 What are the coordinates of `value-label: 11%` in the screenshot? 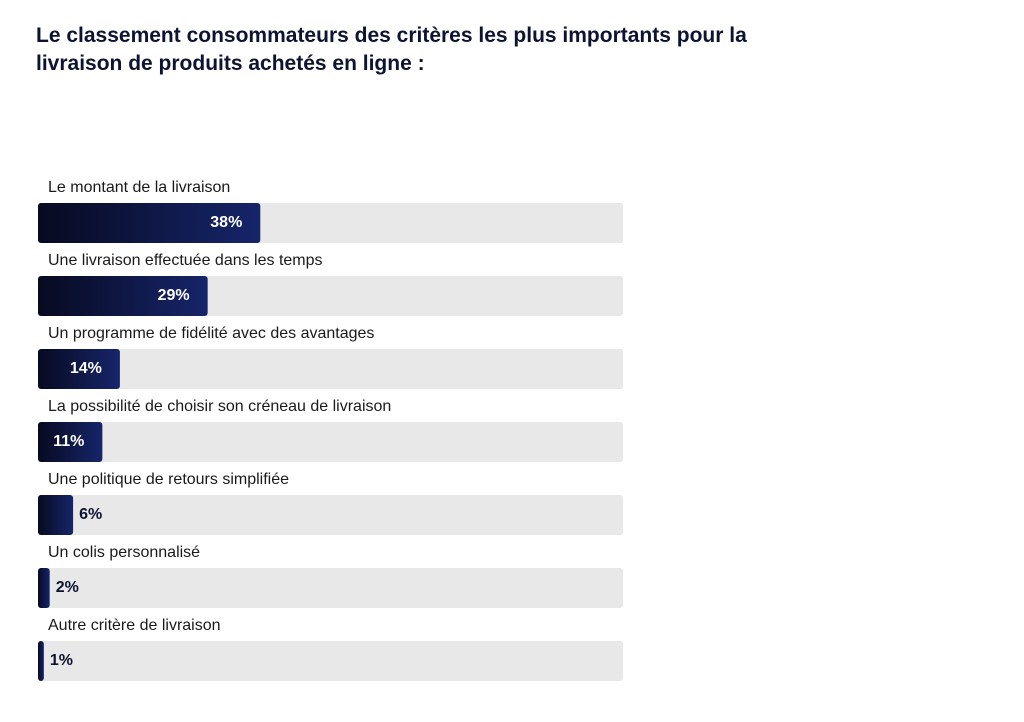 It's located at (68, 441).